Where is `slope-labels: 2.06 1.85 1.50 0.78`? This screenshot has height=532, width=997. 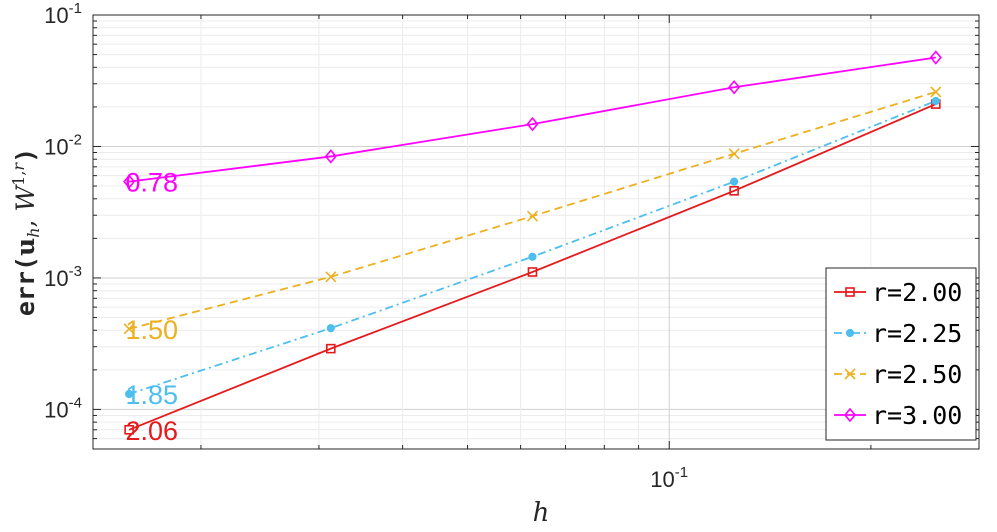
slope-labels: 2.06 1.85 1.50 0.78 is located at coordinates (151, 307).